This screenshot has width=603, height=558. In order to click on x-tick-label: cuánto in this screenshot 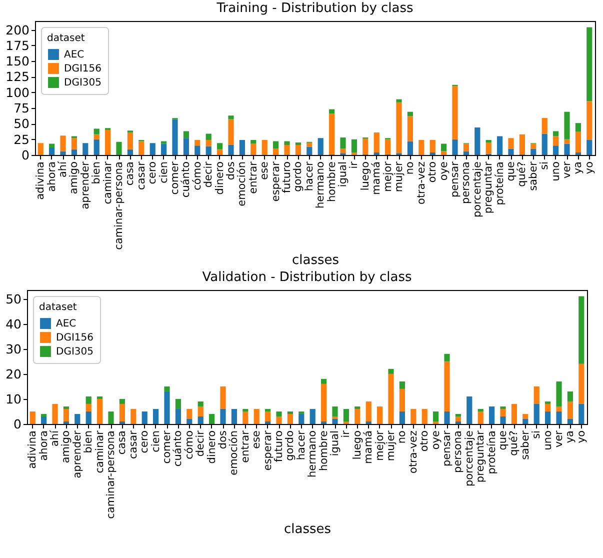, I will do `click(178, 448)`.